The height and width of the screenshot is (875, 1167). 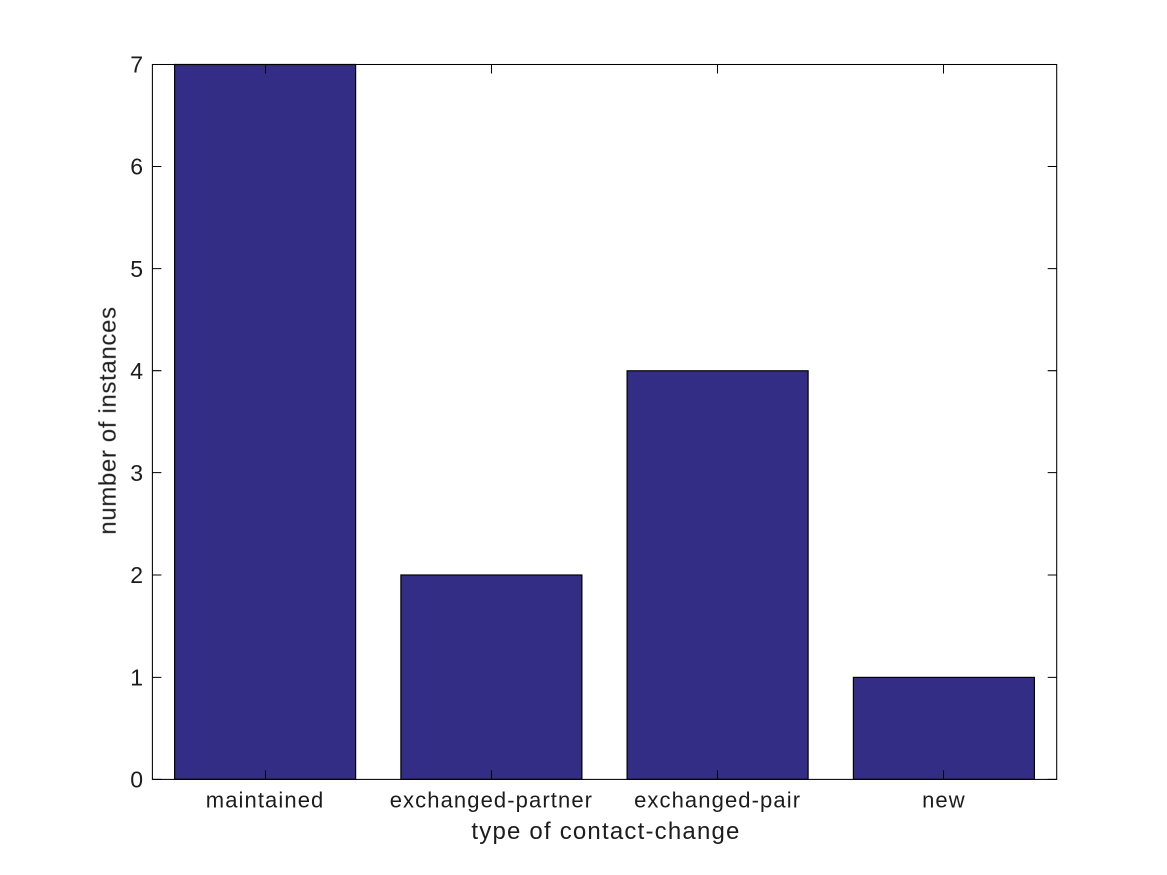 I want to click on svg-text: exchanged-pair, so click(x=717, y=799).